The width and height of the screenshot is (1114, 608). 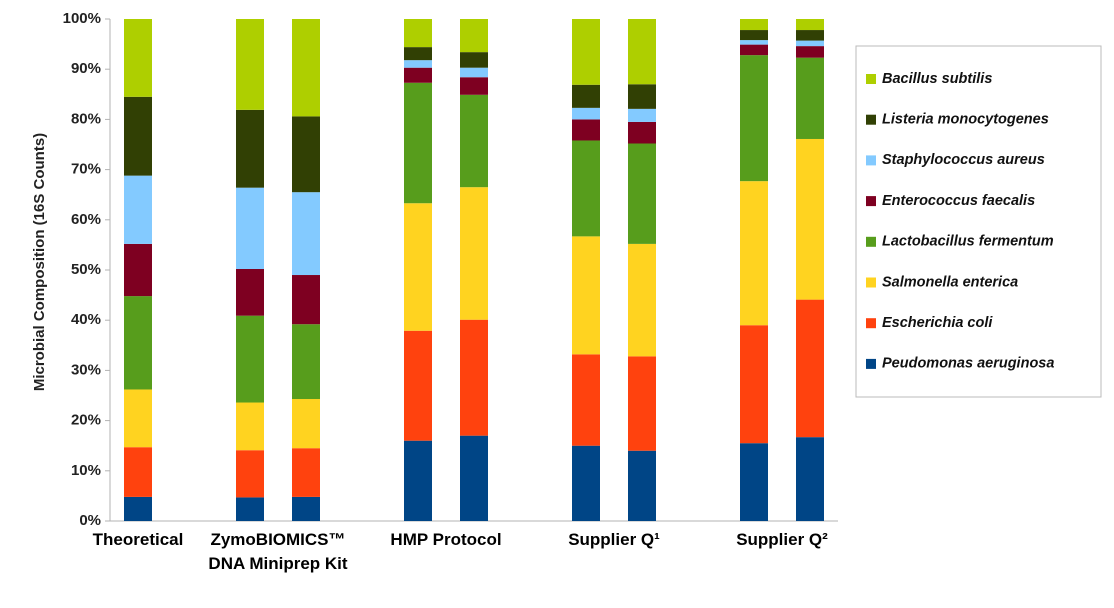 I want to click on legend-label: Lactobacillus fermentum, so click(x=968, y=242).